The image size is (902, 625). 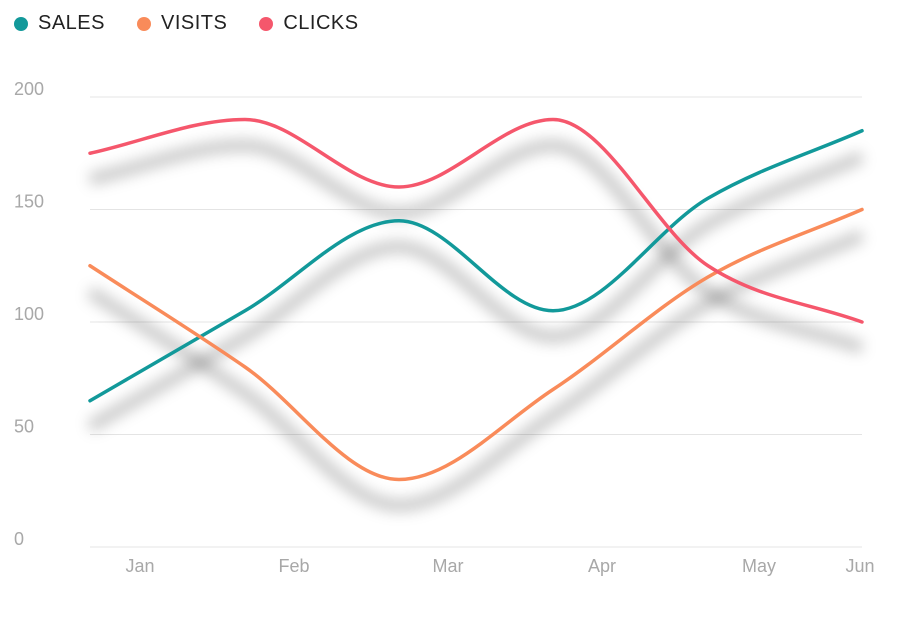 What do you see at coordinates (448, 566) in the screenshot?
I see `x-tick-label: Mar` at bounding box center [448, 566].